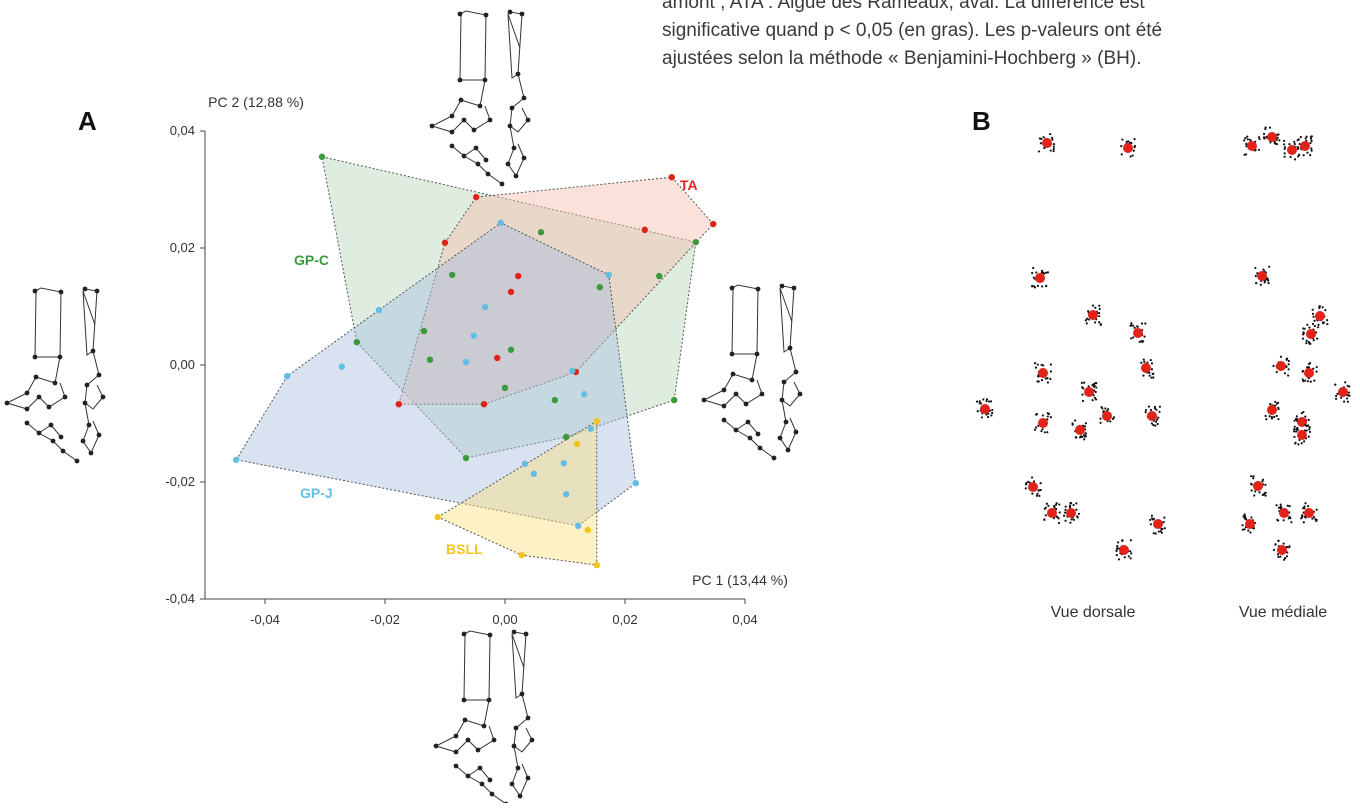  I want to click on x-tick-label: 0,04, so click(744, 619).